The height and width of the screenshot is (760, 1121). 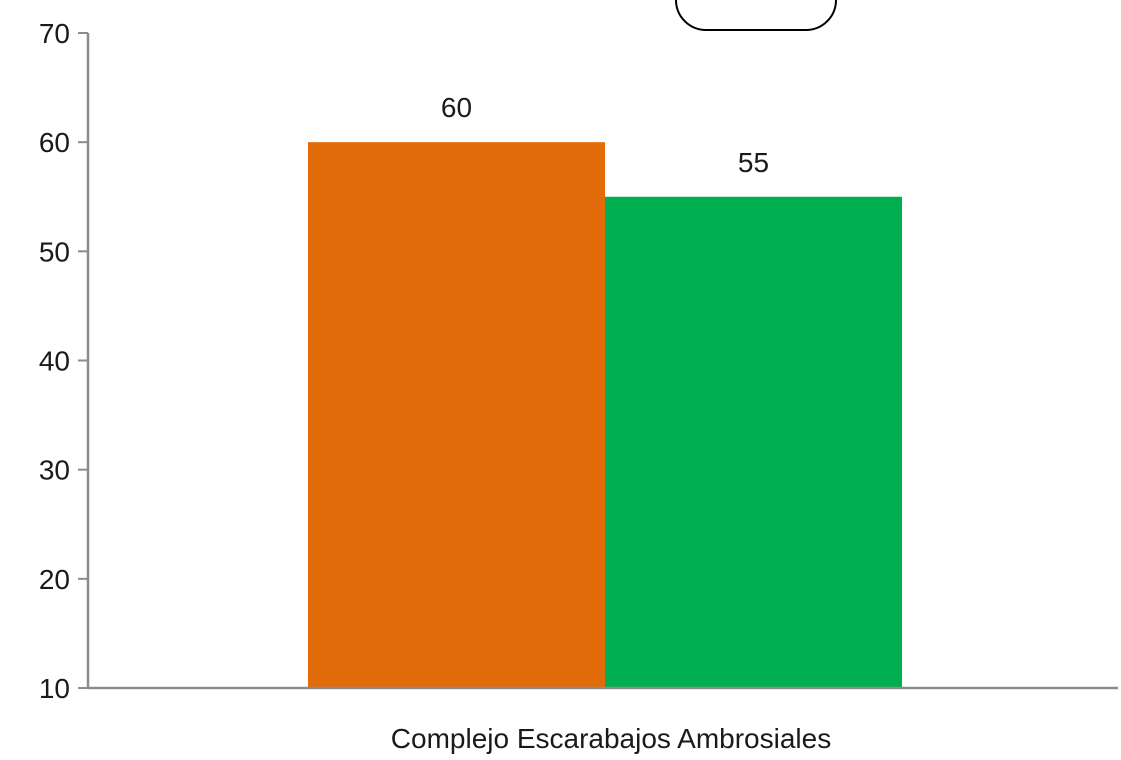 What do you see at coordinates (54, 579) in the screenshot?
I see `y-tick-label: 20` at bounding box center [54, 579].